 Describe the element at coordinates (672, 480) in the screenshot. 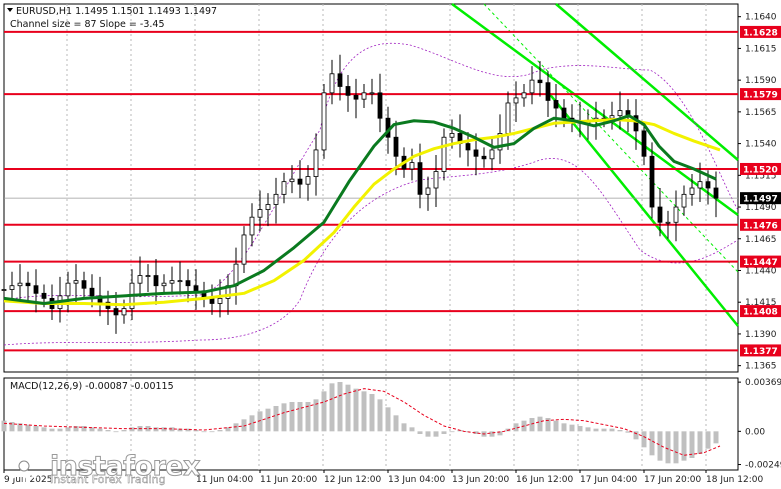

I see `x-tick-label: 17 Jun 20:00` at that location.